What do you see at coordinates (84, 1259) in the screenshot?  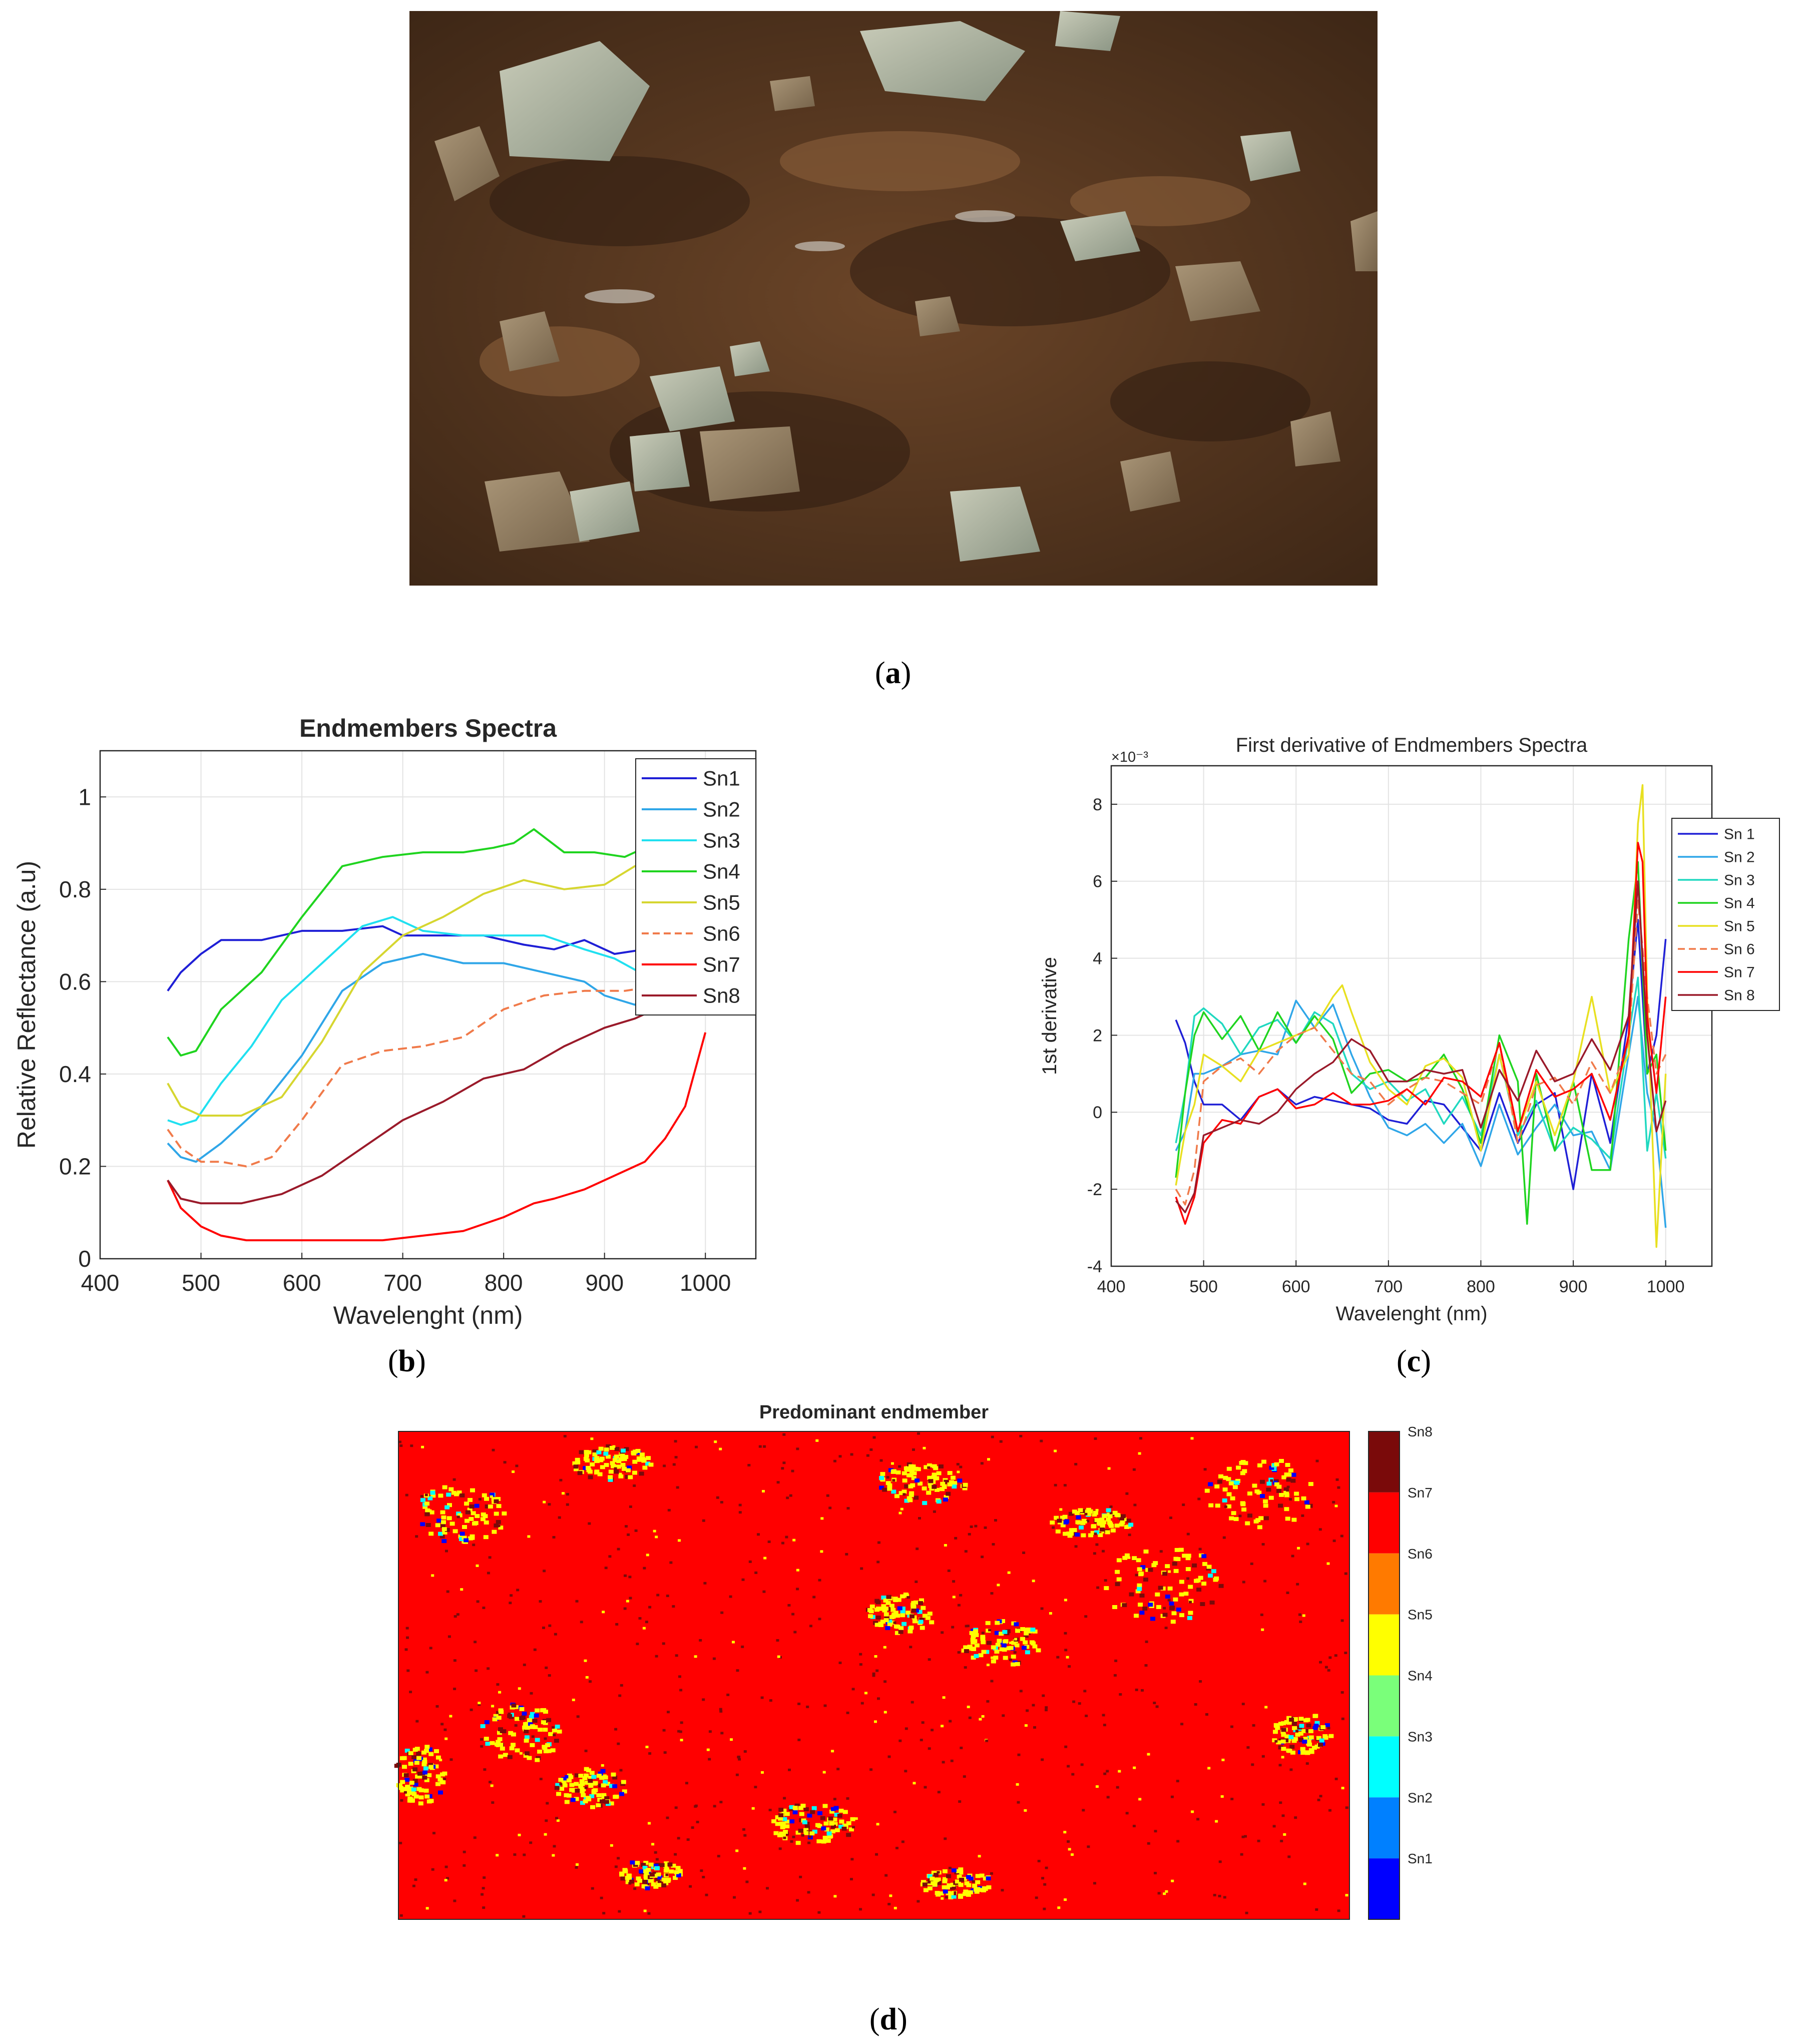 I see `y-tick-label: 0` at bounding box center [84, 1259].